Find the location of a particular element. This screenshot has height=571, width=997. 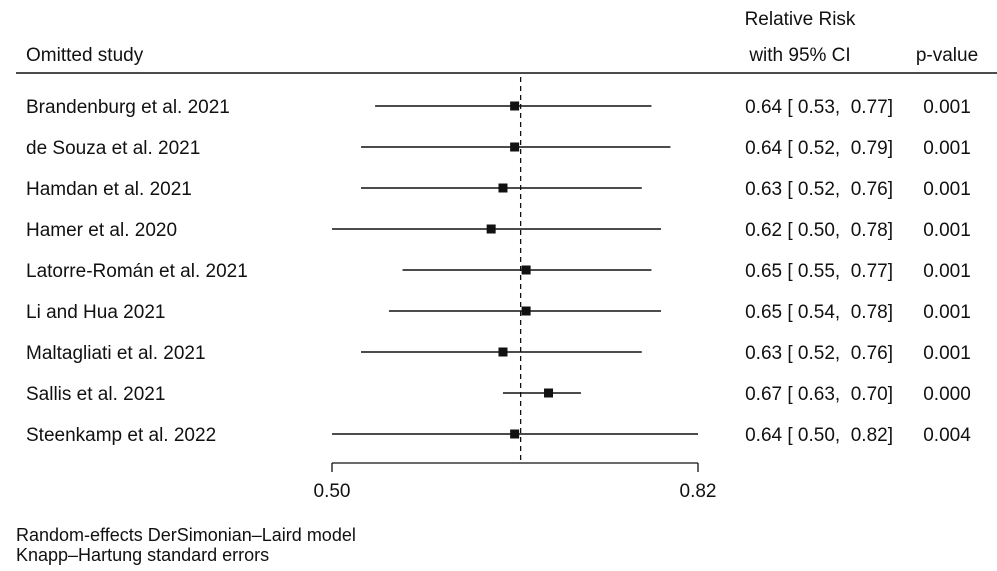

p-value-hamer-et-al-2020: 0.001 is located at coordinates (947, 230).